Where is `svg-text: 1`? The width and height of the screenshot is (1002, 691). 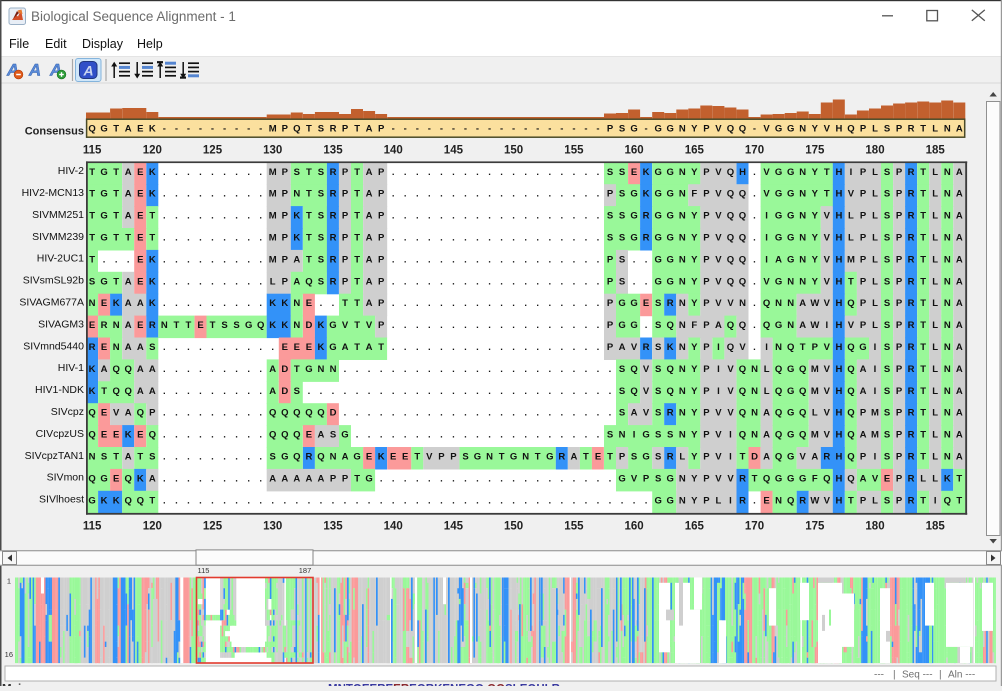
svg-text: 1 is located at coordinates (9, 581).